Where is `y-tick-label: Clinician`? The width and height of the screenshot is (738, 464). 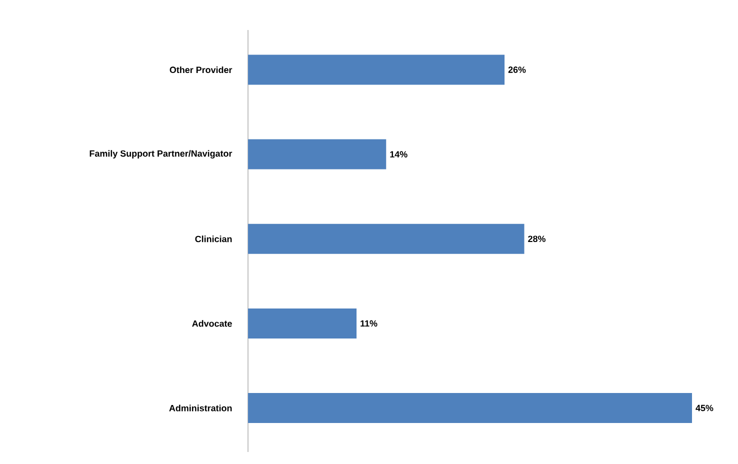 y-tick-label: Clinician is located at coordinates (213, 239).